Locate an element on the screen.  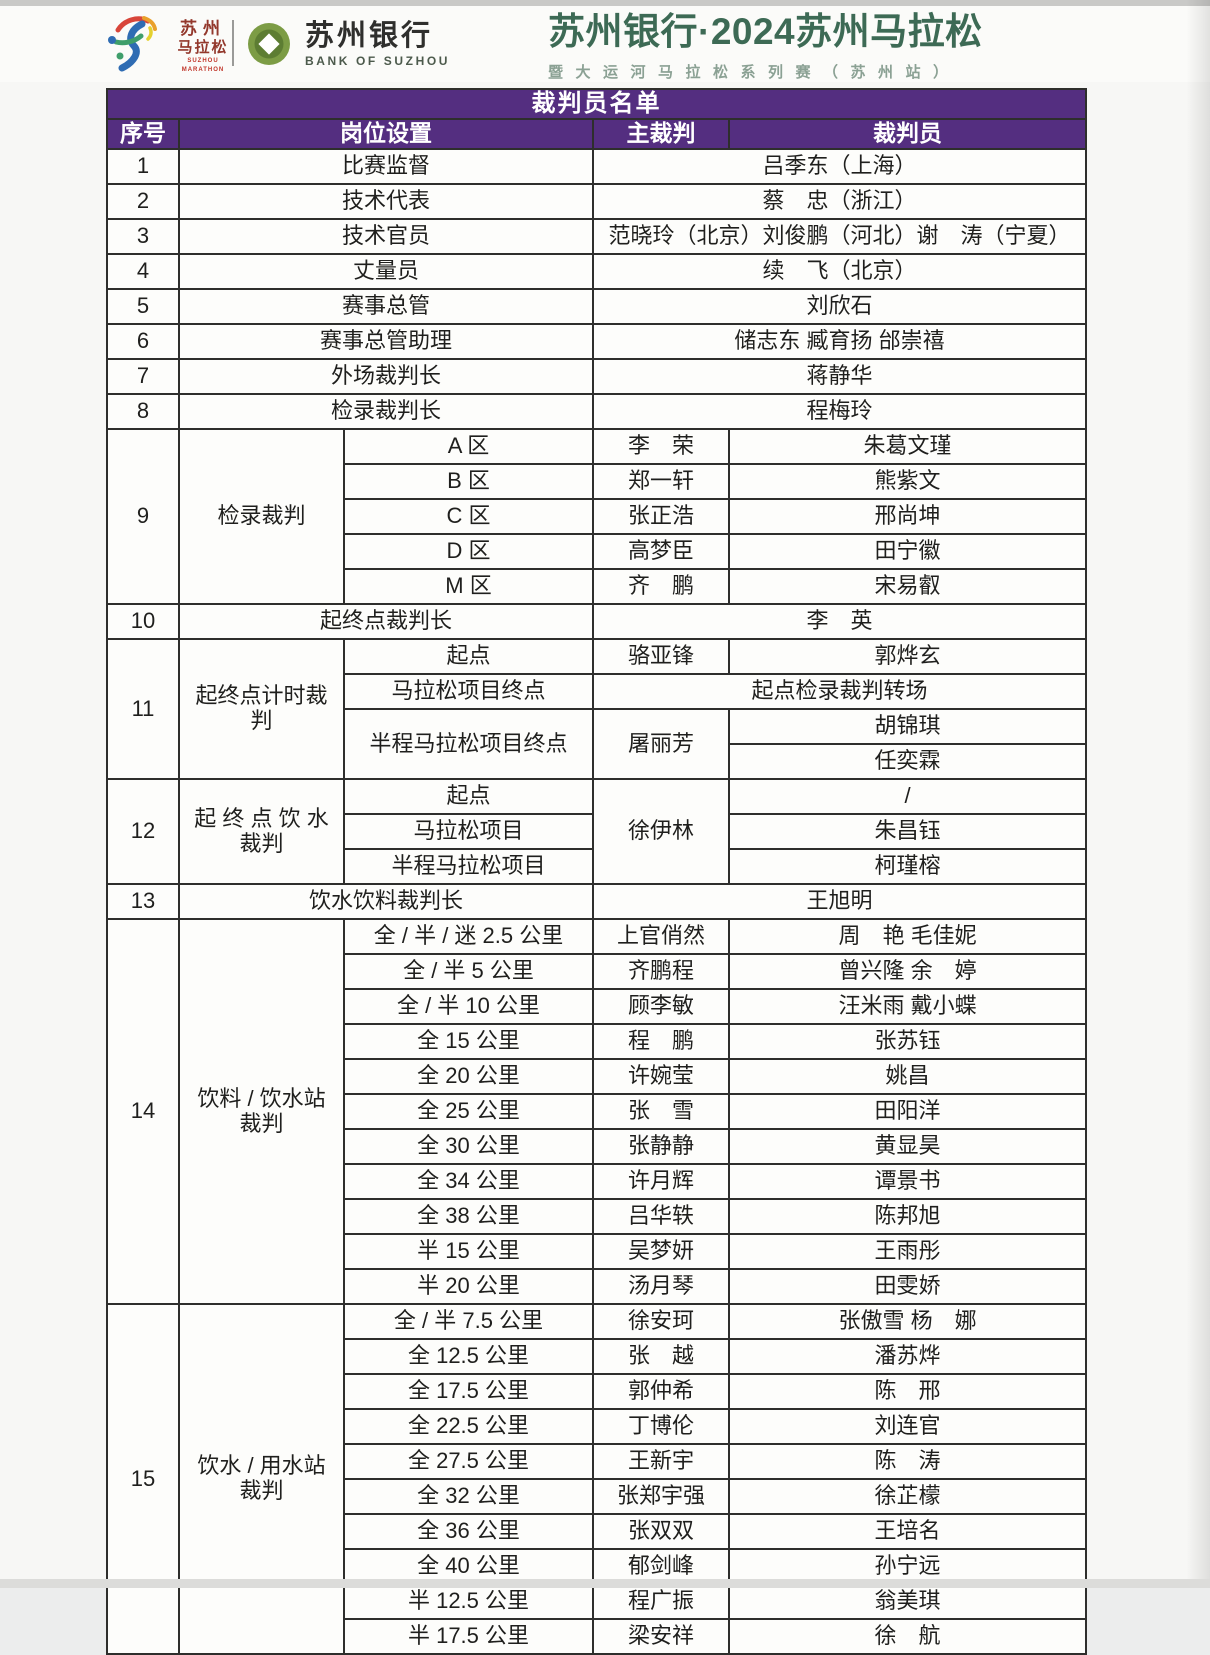
table-cell: 田阳洋 is located at coordinates (907, 1111).